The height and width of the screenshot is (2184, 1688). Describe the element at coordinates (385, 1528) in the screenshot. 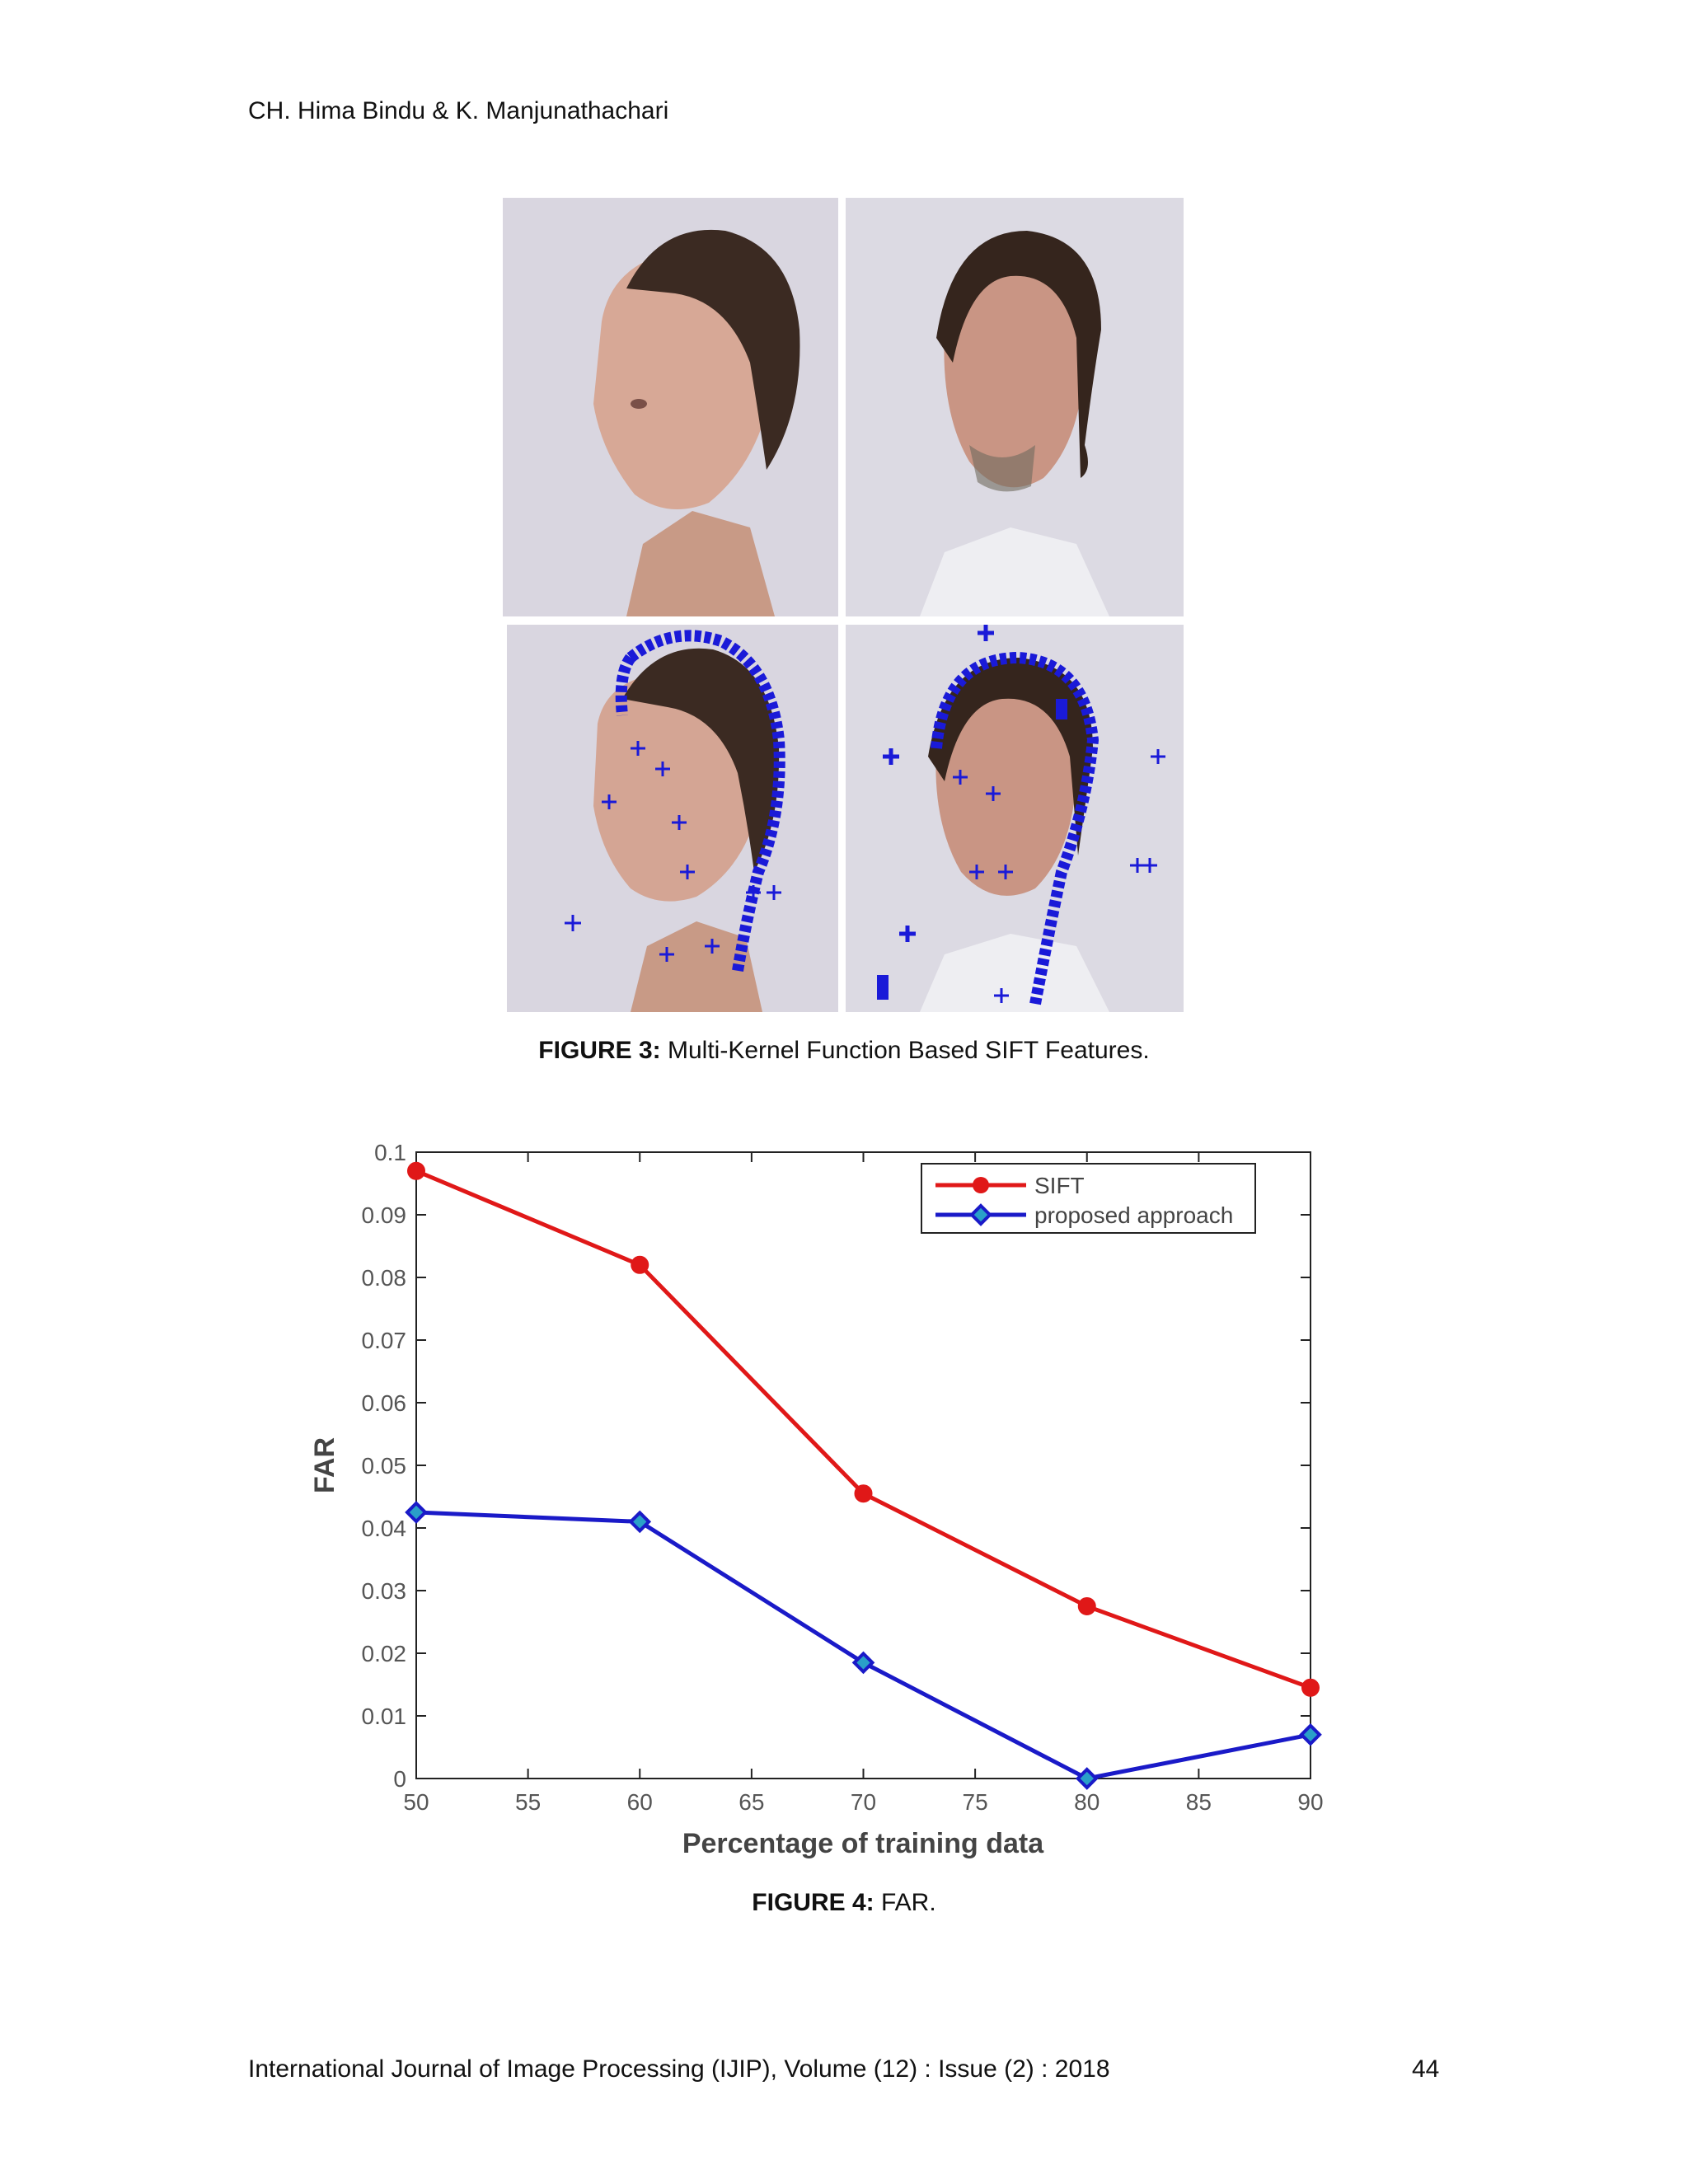

I see `y-tick-label: 0.04` at that location.